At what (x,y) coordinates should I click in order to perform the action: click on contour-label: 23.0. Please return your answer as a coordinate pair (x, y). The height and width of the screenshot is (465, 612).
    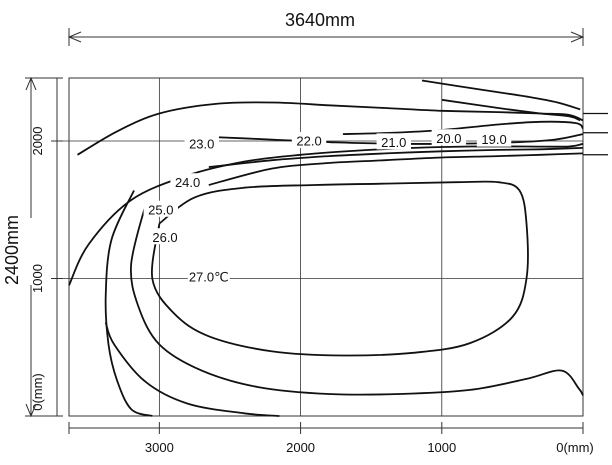
    Looking at the image, I should click on (201, 143).